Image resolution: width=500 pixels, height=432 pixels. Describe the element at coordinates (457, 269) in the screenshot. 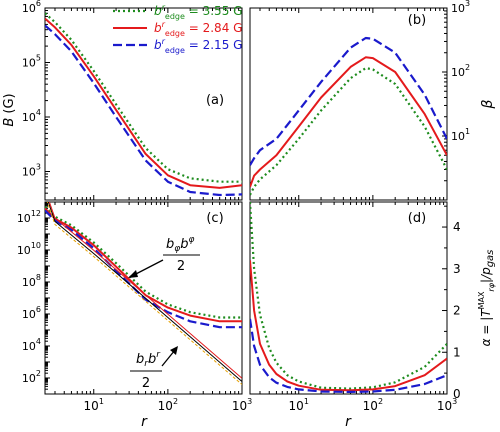

I see `y-tick-label: 3` at that location.